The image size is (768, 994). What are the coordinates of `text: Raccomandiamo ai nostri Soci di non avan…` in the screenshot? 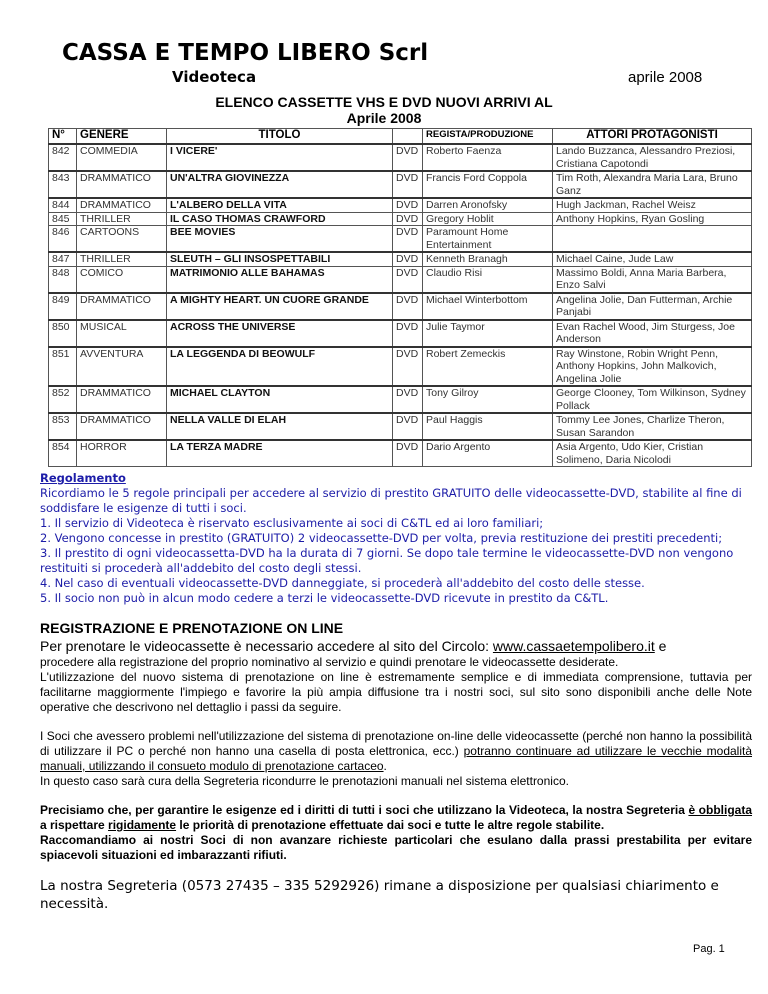 It's located at (396, 847).